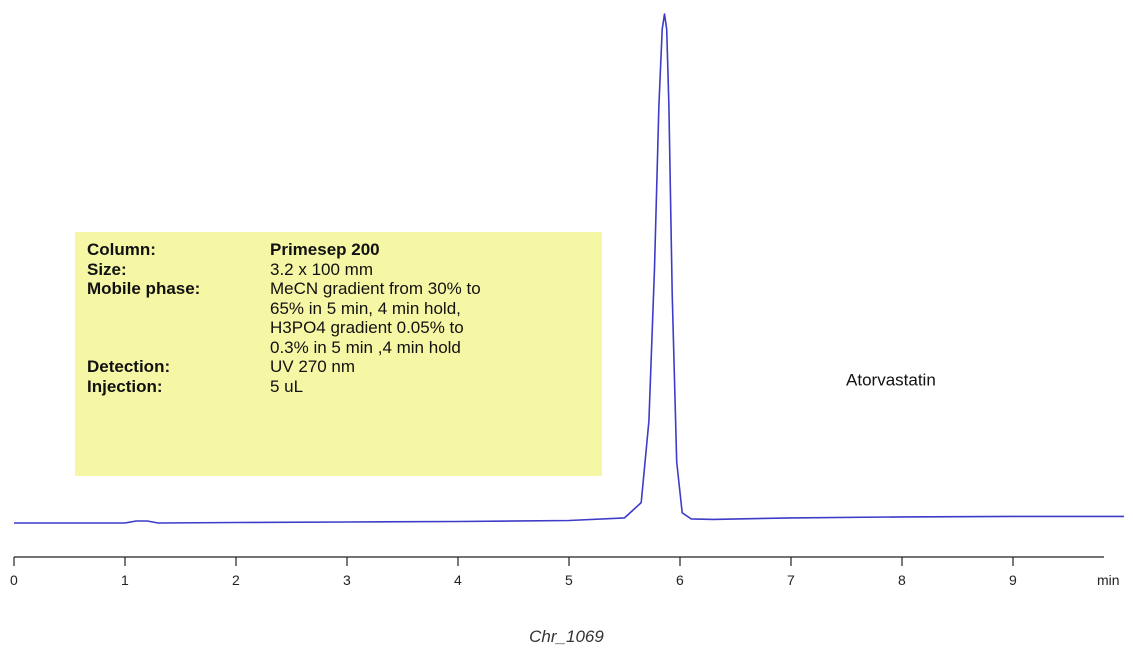 This screenshot has height=655, width=1133. I want to click on info-value: Primesep 200, so click(325, 249).